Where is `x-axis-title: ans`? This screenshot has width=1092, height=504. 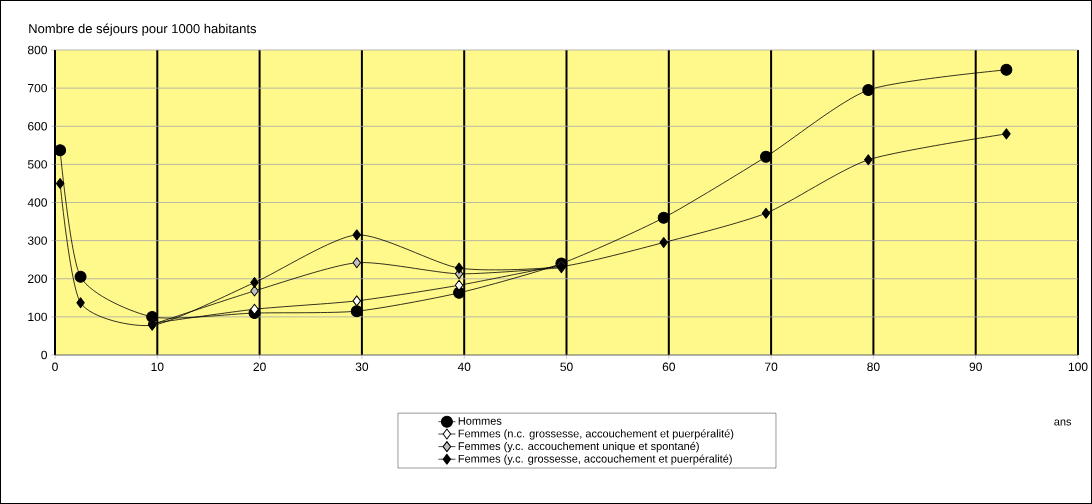 x-axis-title: ans is located at coordinates (1063, 422).